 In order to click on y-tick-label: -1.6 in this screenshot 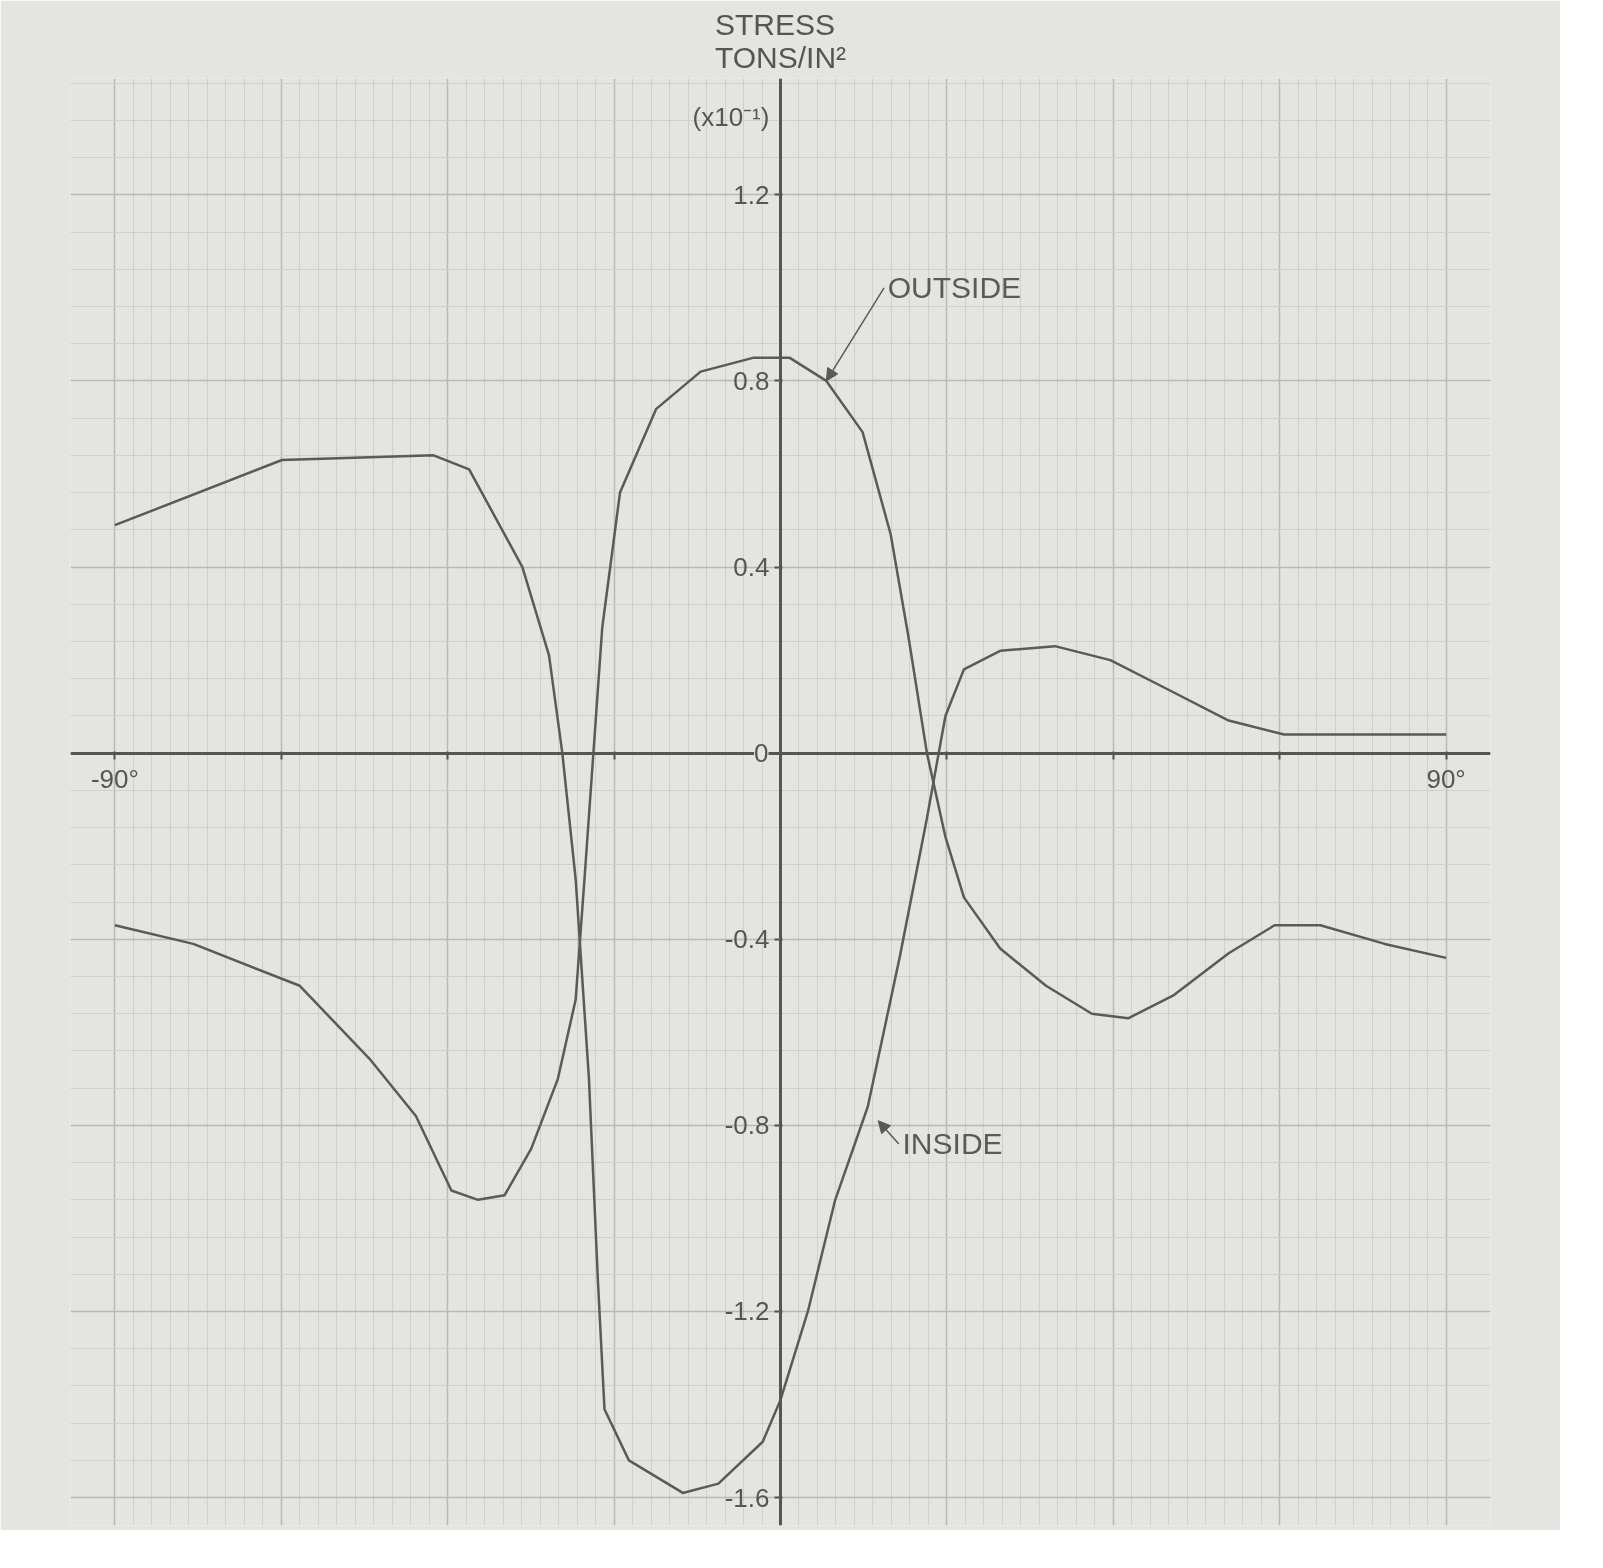, I will do `click(747, 1497)`.